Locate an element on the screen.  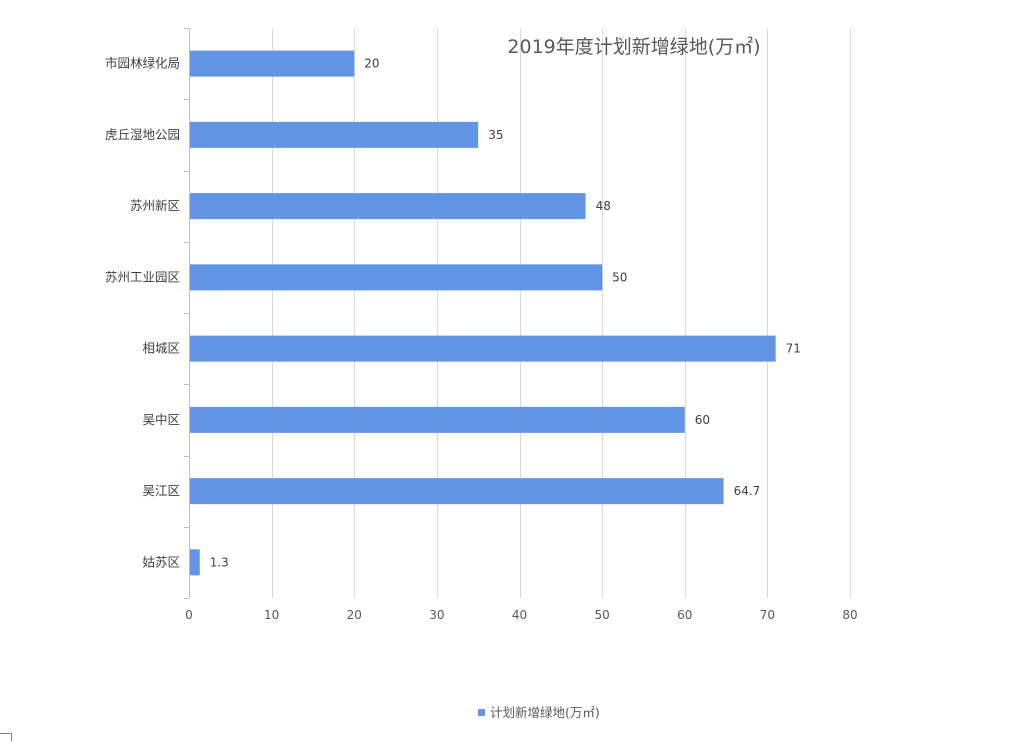
tick-label: 10 is located at coordinates (271, 615).